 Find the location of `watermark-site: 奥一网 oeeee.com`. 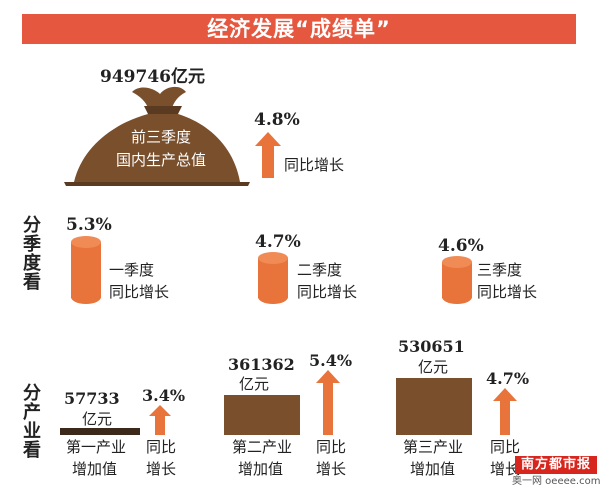

watermark-site: 奥一网 oeeee.com is located at coordinates (556, 481).